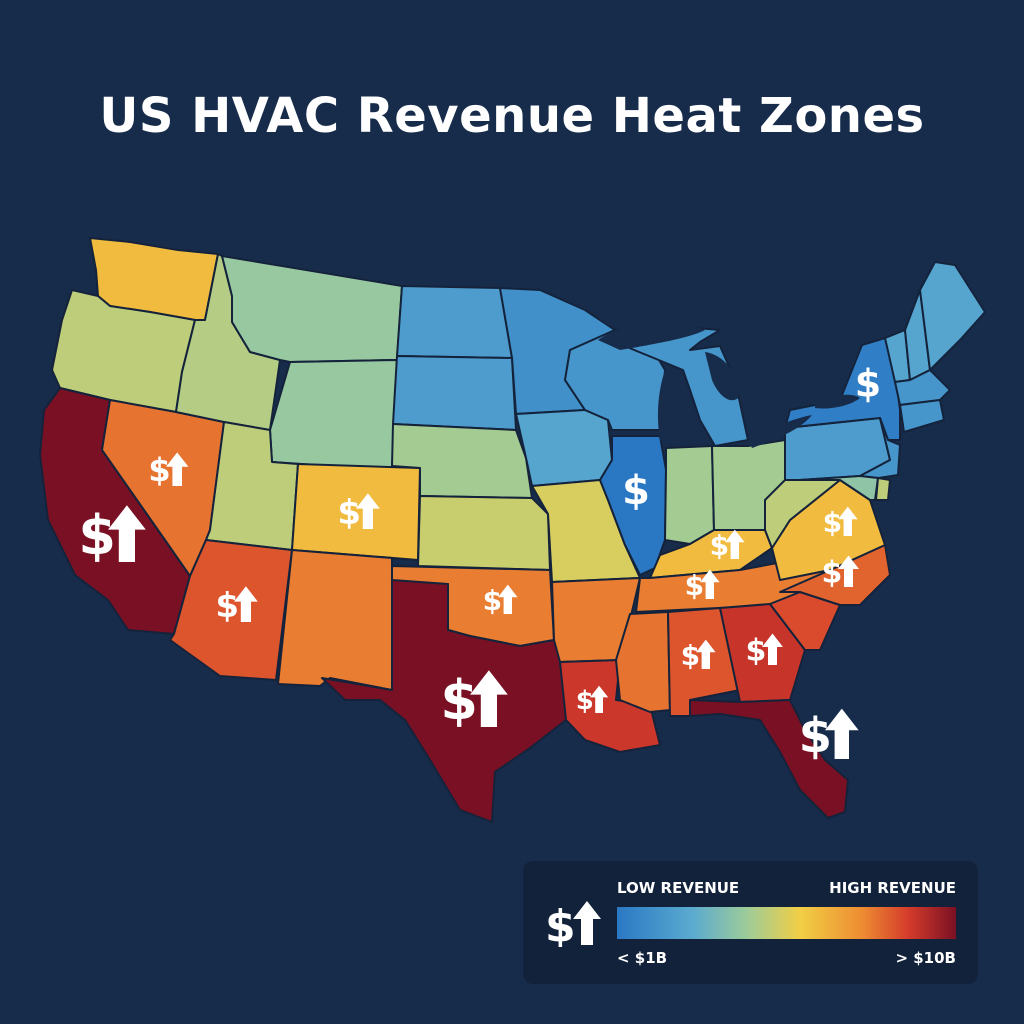 The height and width of the screenshot is (1024, 1024). What do you see at coordinates (651, 335) in the screenshot?
I see `lake-superior` at bounding box center [651, 335].